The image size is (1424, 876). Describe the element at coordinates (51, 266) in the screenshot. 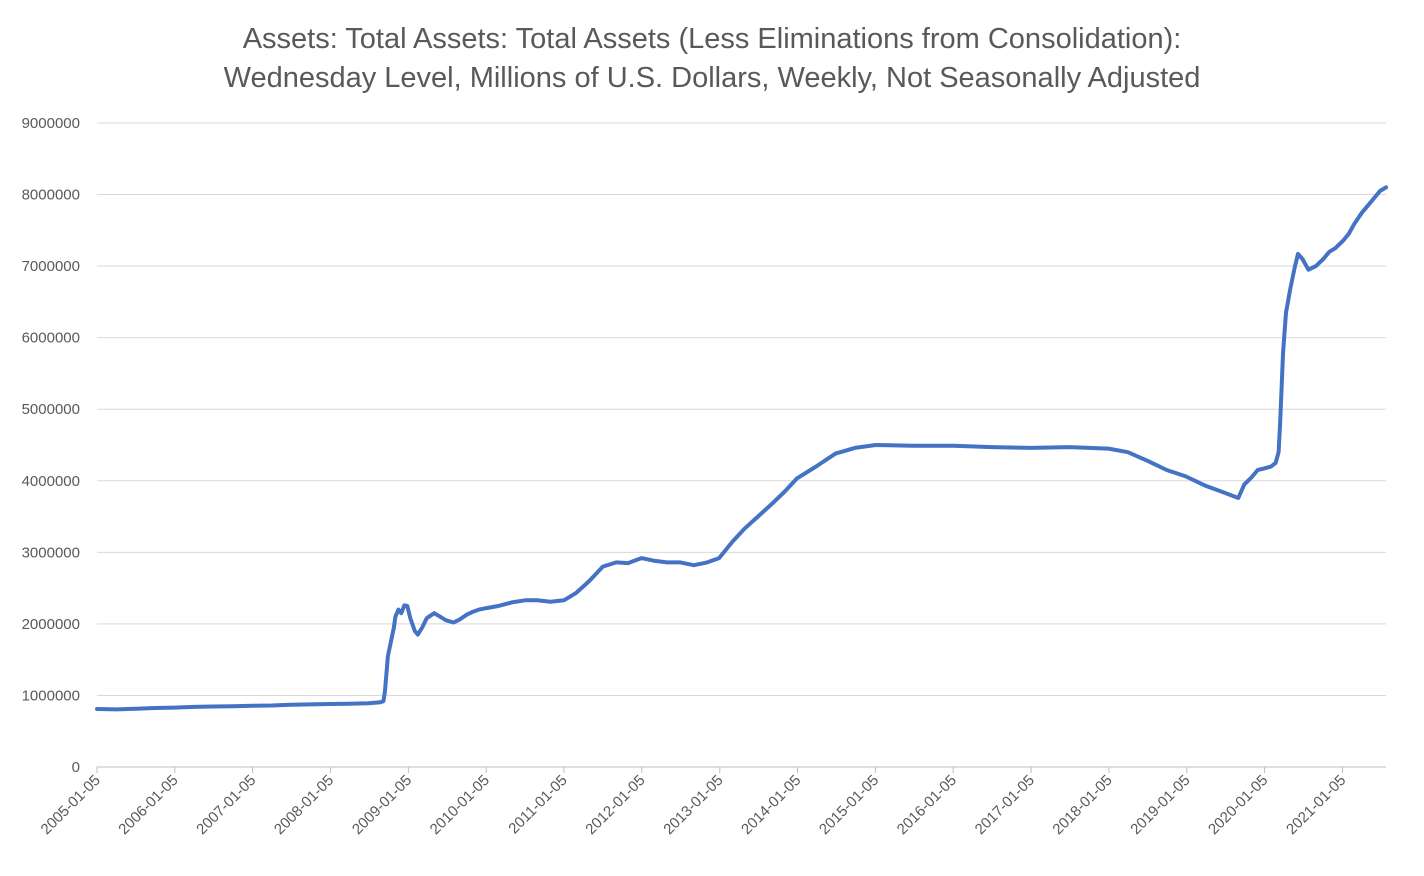

I see `y-tick-label: 7000000` at that location.